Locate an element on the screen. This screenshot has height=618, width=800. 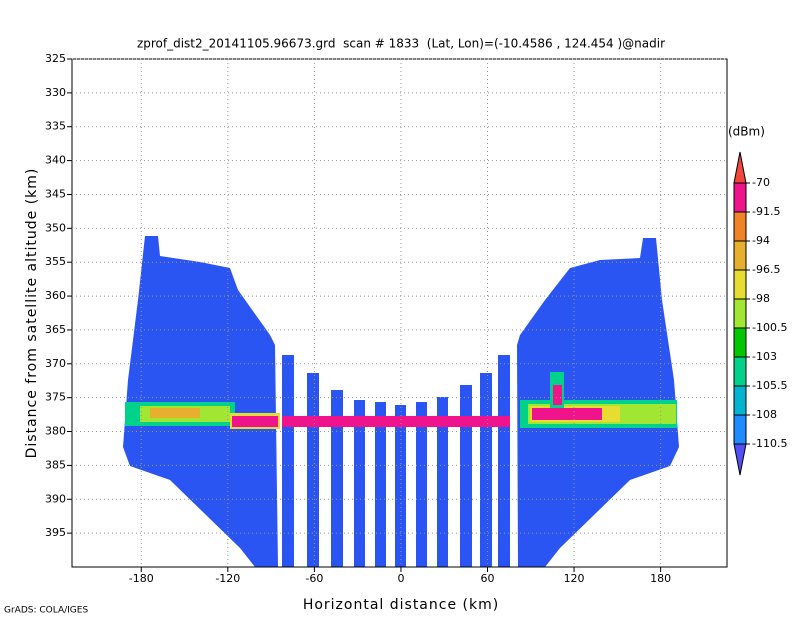
y-tick-label: 345 is located at coordinates (55, 193).